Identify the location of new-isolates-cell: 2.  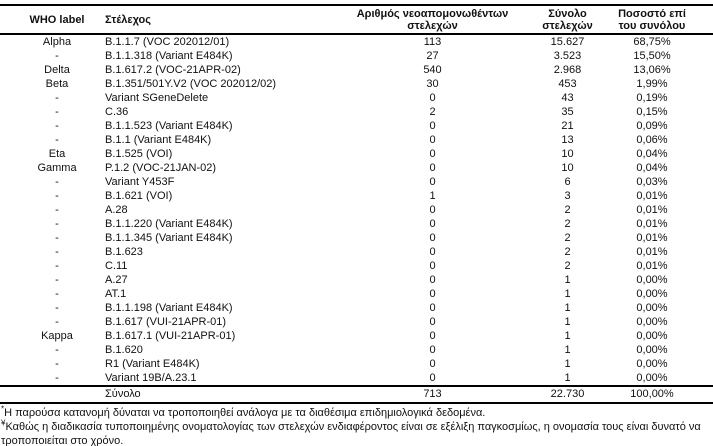
(432, 112).